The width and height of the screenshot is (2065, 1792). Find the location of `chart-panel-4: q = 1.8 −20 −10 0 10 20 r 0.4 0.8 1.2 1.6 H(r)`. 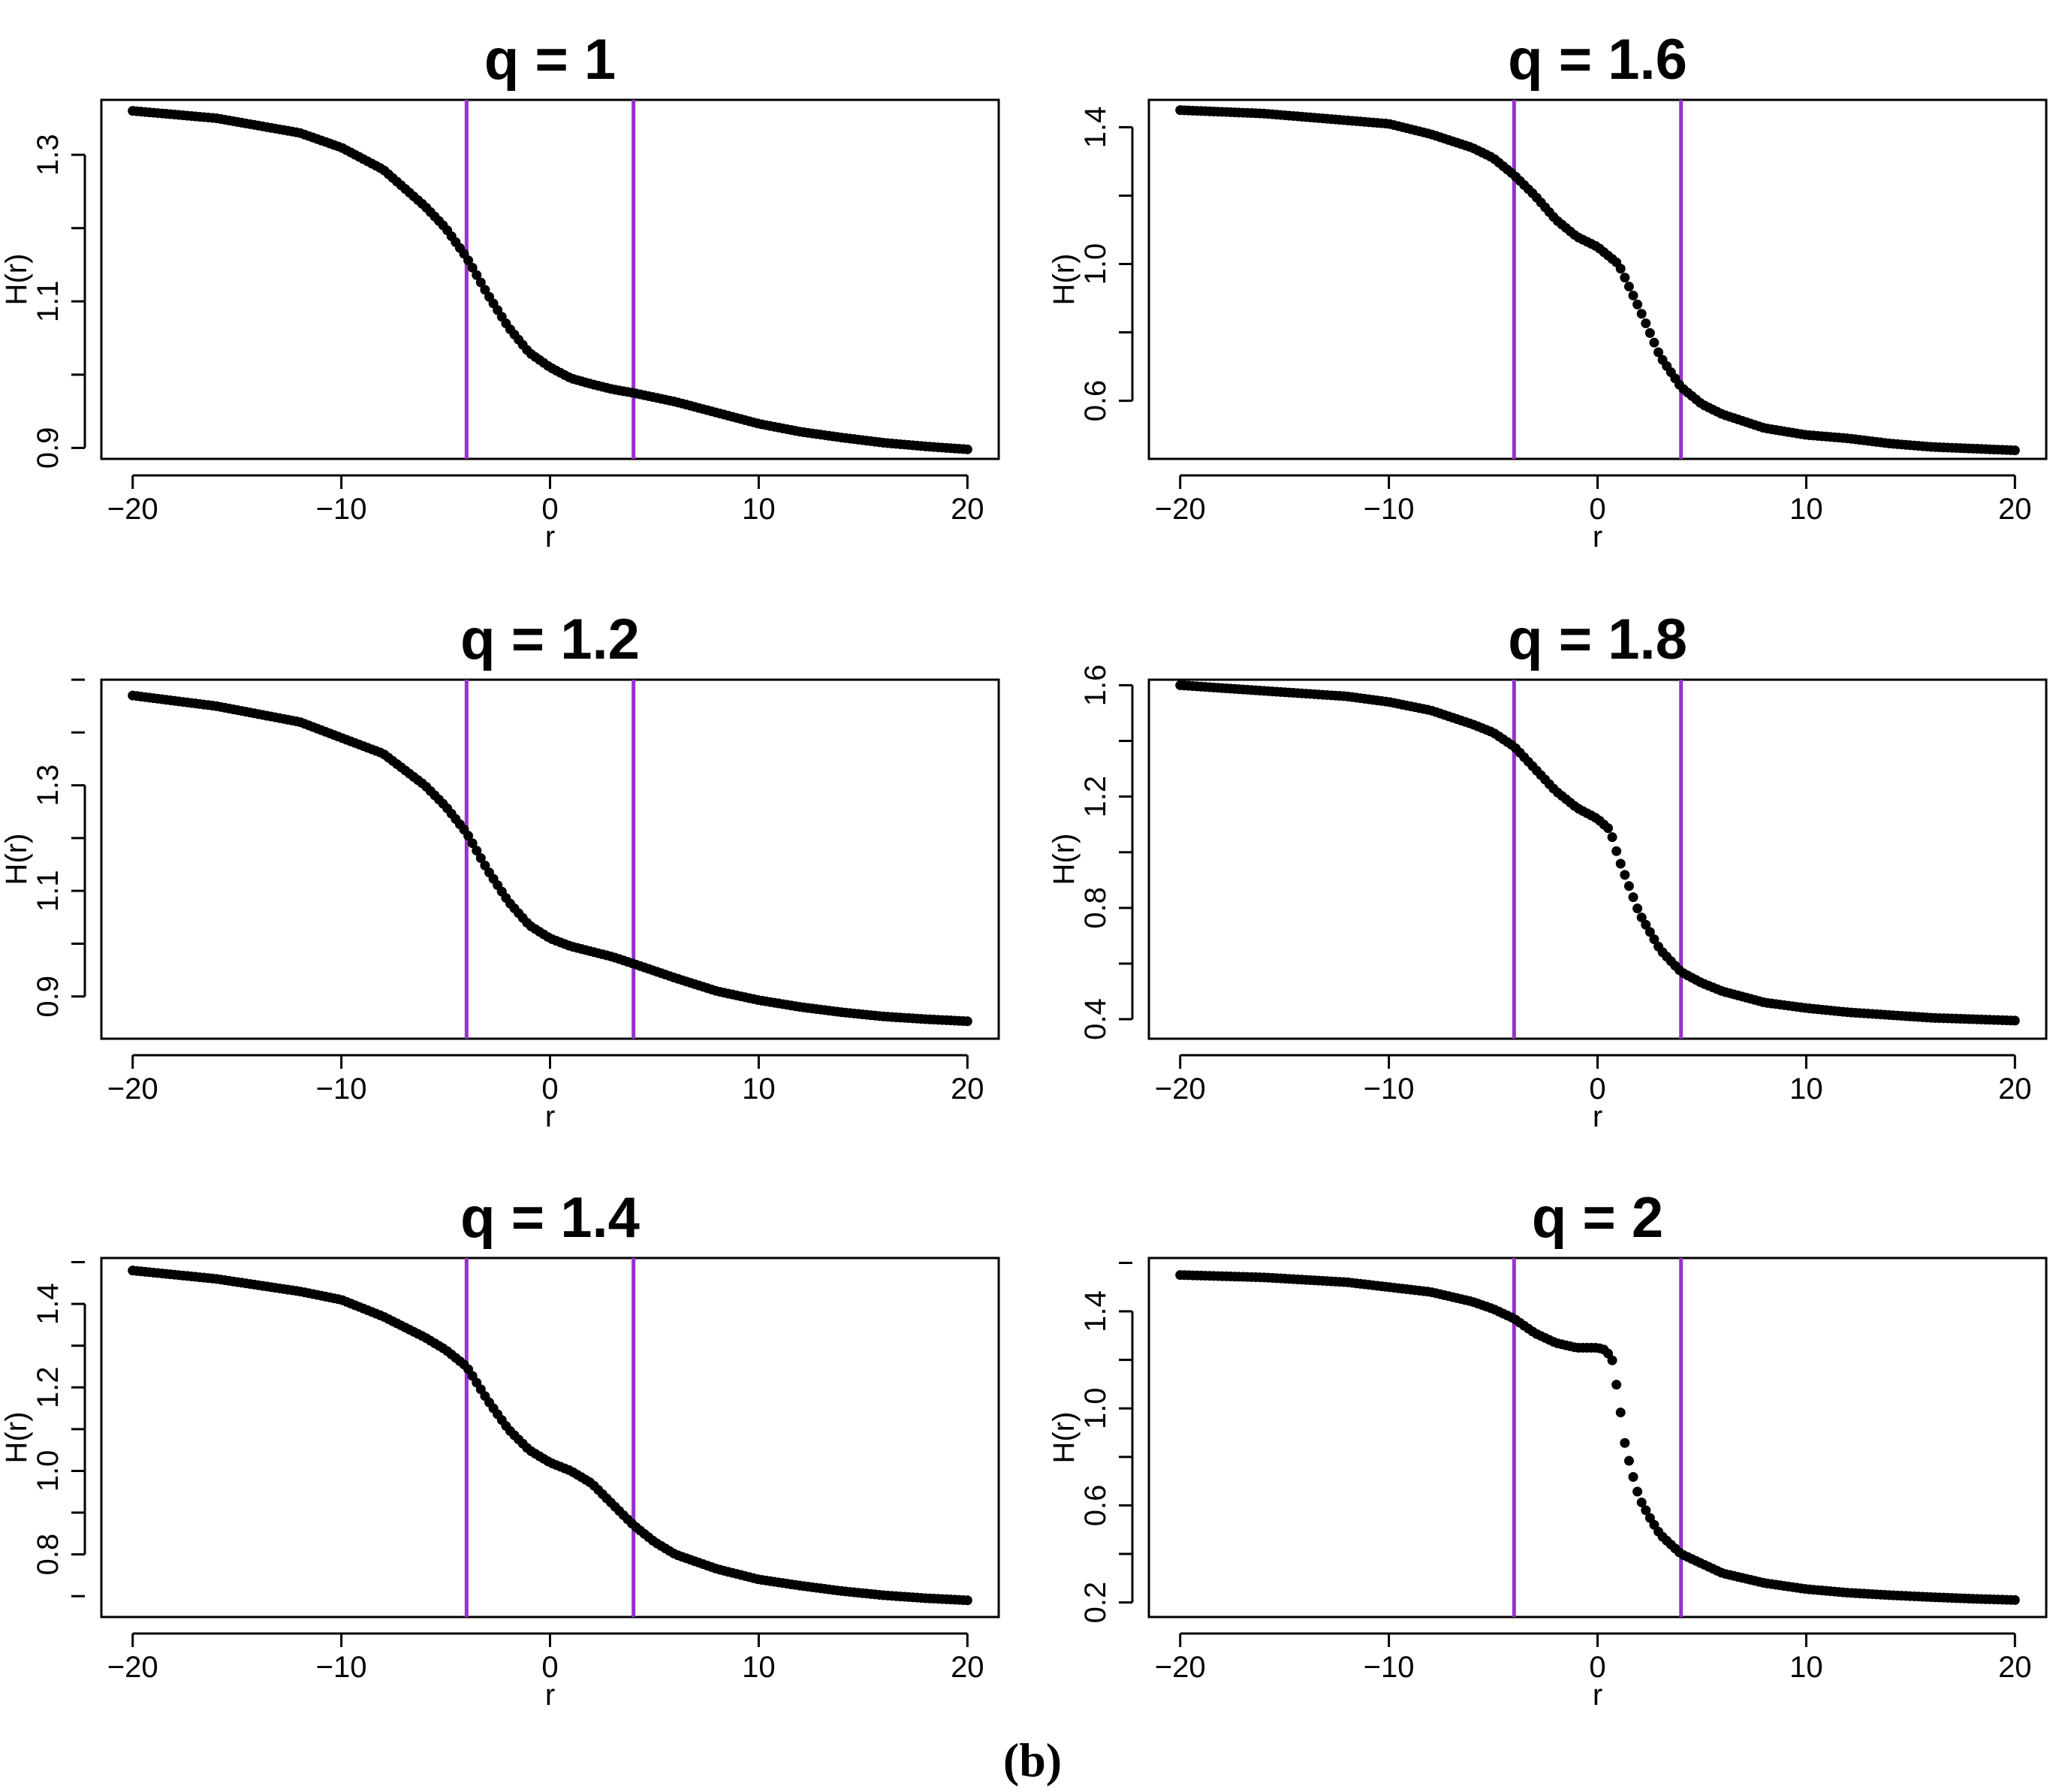

chart-panel-4: q = 1.8 −20 −10 0 10 20 r 0.4 0.8 1.2 1.6 H(r) is located at coordinates (1548, 870).